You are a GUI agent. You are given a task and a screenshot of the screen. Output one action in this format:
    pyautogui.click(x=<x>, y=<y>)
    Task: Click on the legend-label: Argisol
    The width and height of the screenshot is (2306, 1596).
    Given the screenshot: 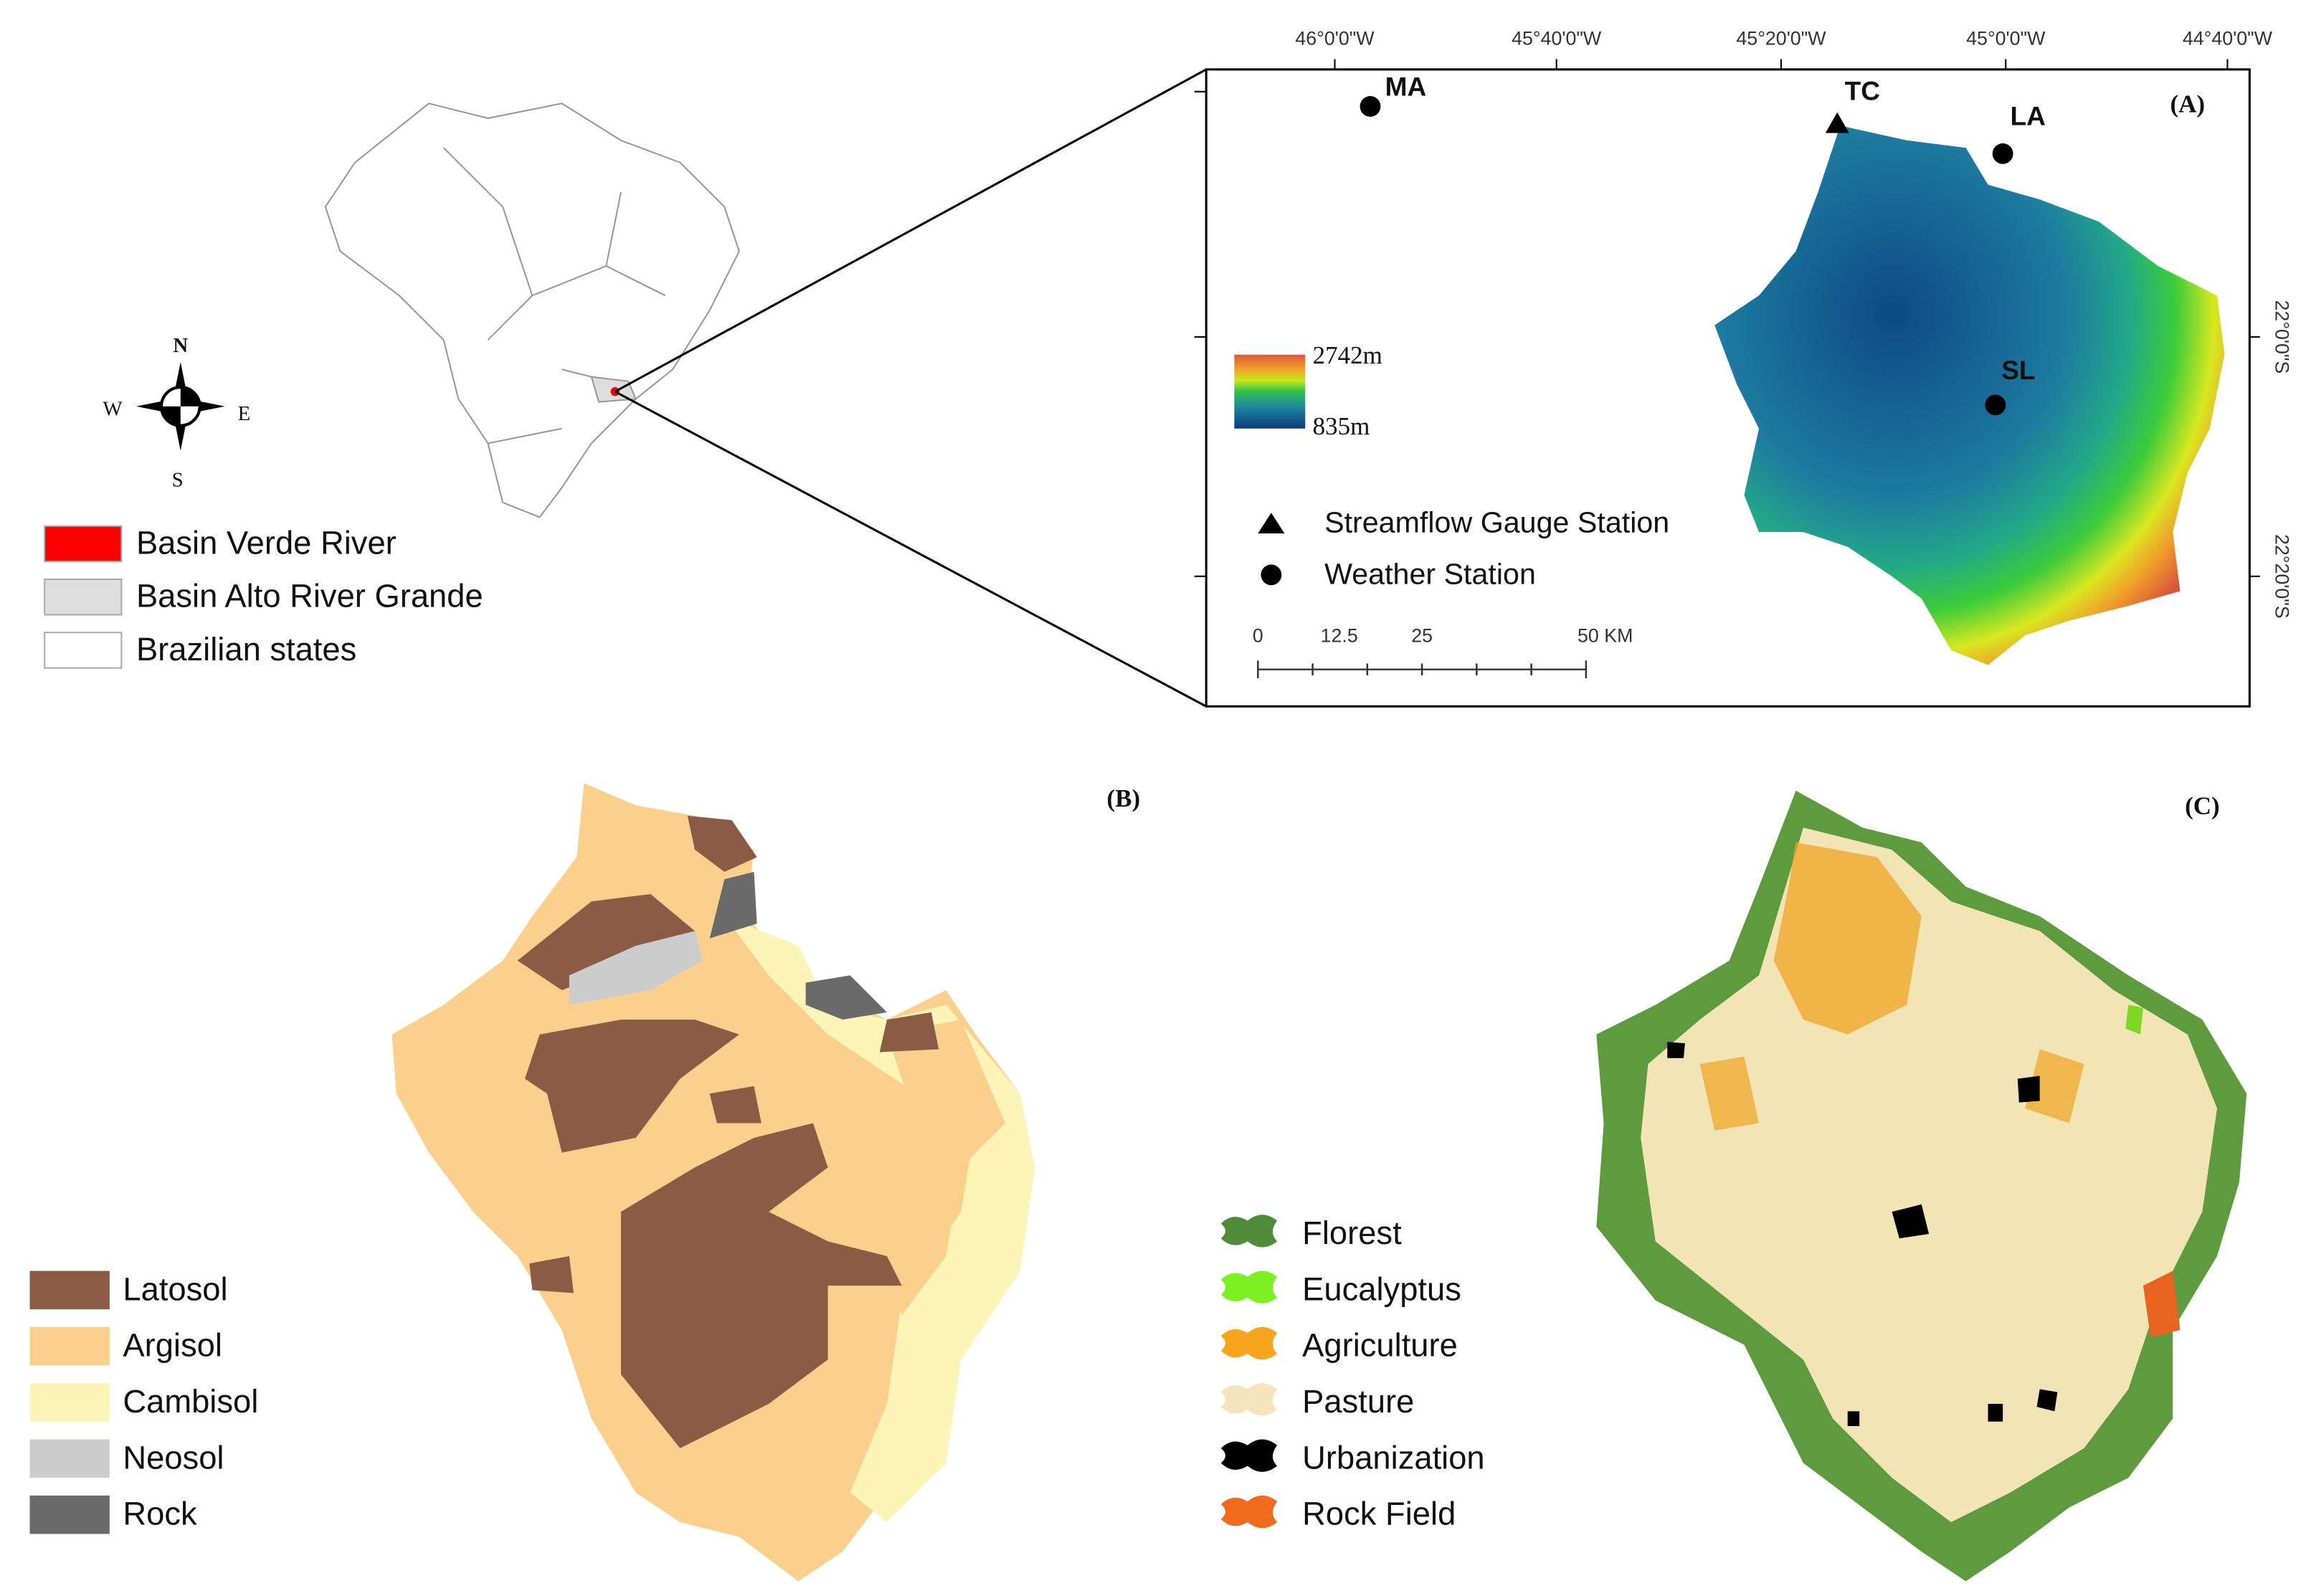 What is the action you would take?
    pyautogui.click(x=172, y=1345)
    